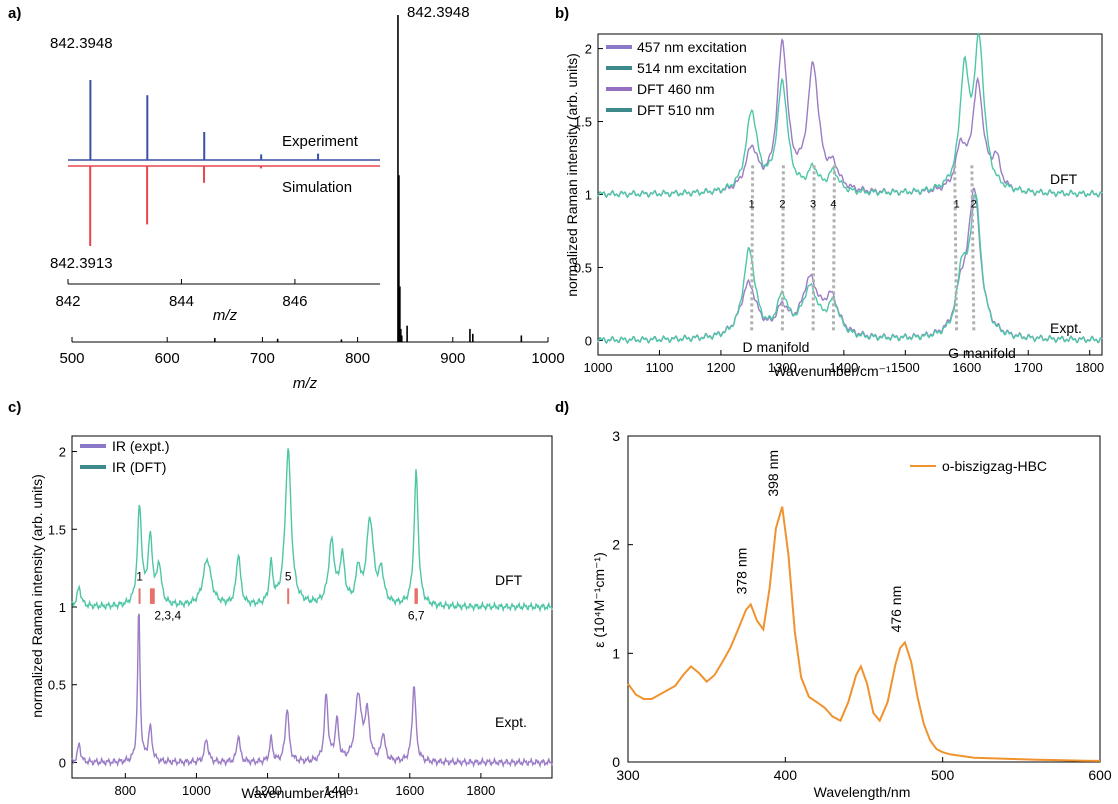  Describe the element at coordinates (833, 205) in the screenshot. I see `mode-number-label: 4` at that location.